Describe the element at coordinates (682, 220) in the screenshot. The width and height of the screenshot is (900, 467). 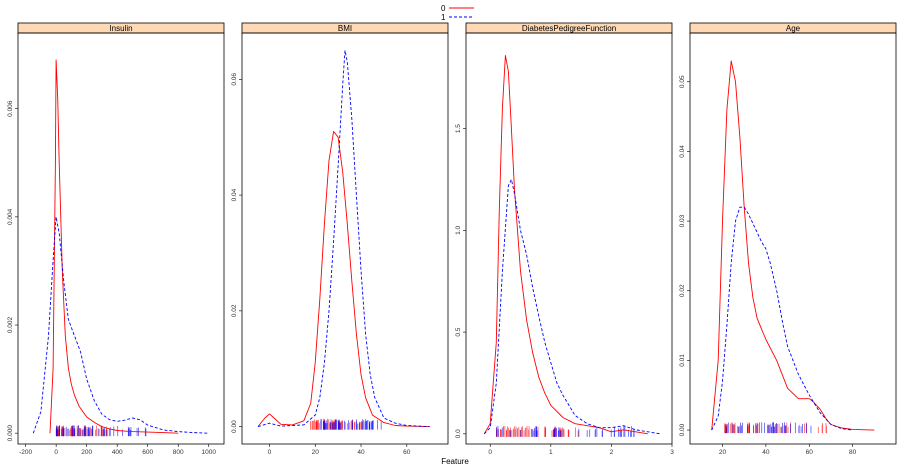
I see `y-tick-label: 0.03` at that location.